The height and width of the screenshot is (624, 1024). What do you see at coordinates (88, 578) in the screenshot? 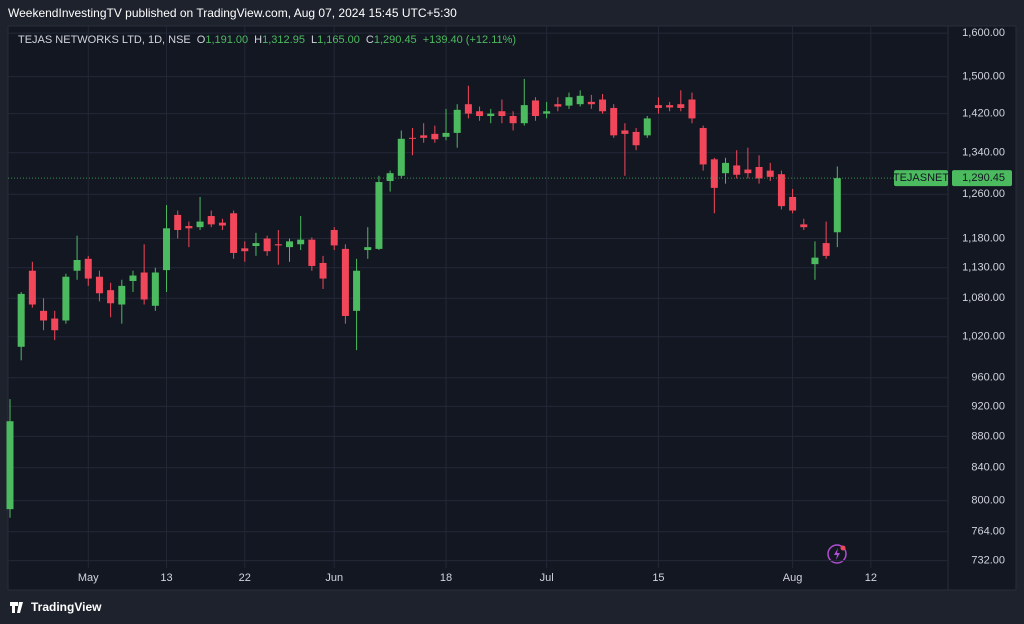
I see `x-tick-label: May` at bounding box center [88, 578].